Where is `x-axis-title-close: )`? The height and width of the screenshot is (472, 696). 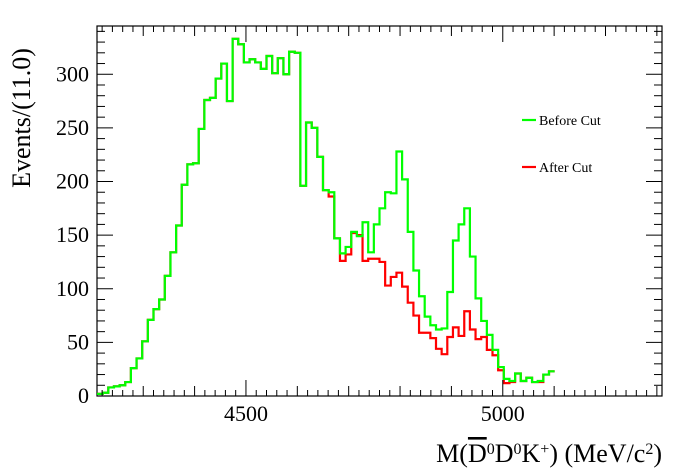
x-axis-title-close: ) is located at coordinates (657, 453).